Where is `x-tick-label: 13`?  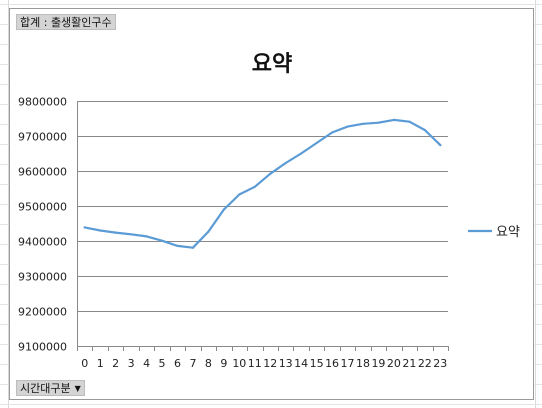
x-tick-label: 13 is located at coordinates (286, 363).